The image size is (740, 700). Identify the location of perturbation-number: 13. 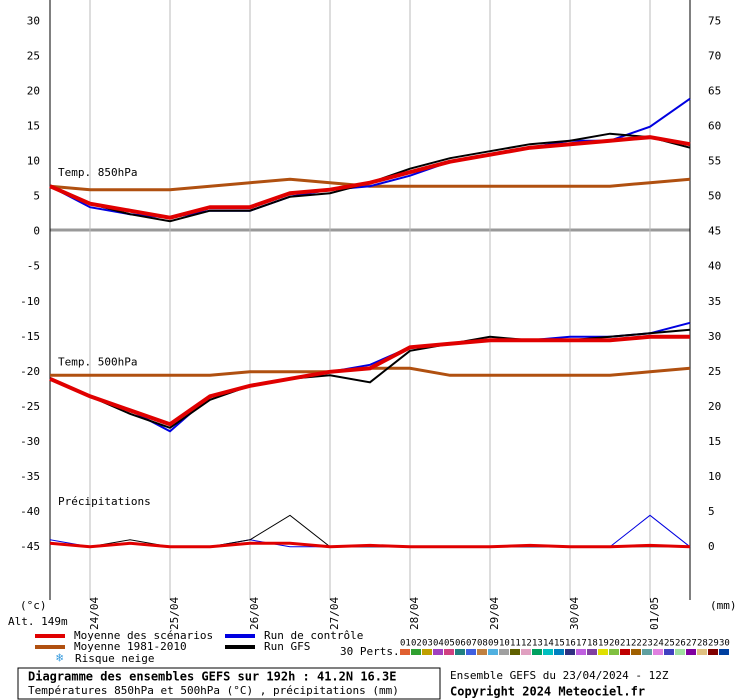
(537, 644).